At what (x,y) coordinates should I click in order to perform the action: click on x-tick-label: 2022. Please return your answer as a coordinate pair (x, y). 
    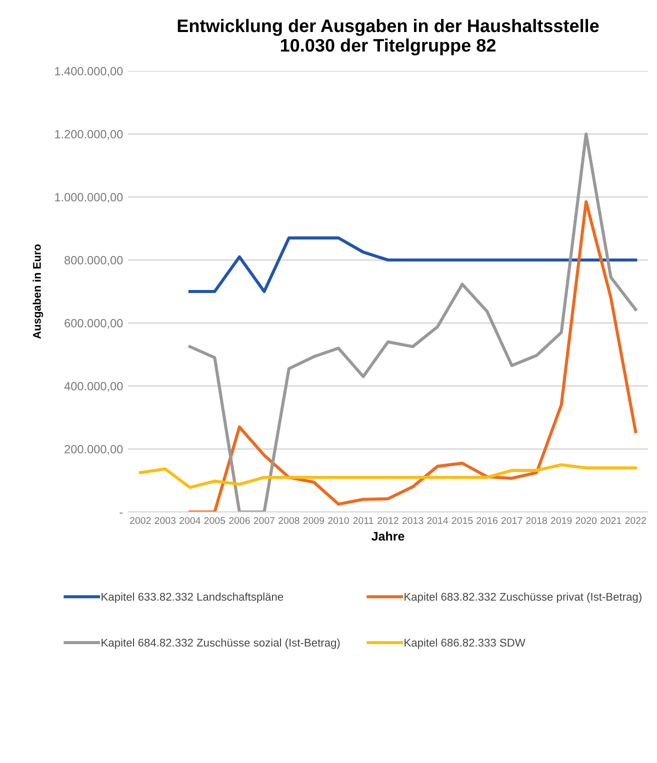
    Looking at the image, I should click on (635, 520).